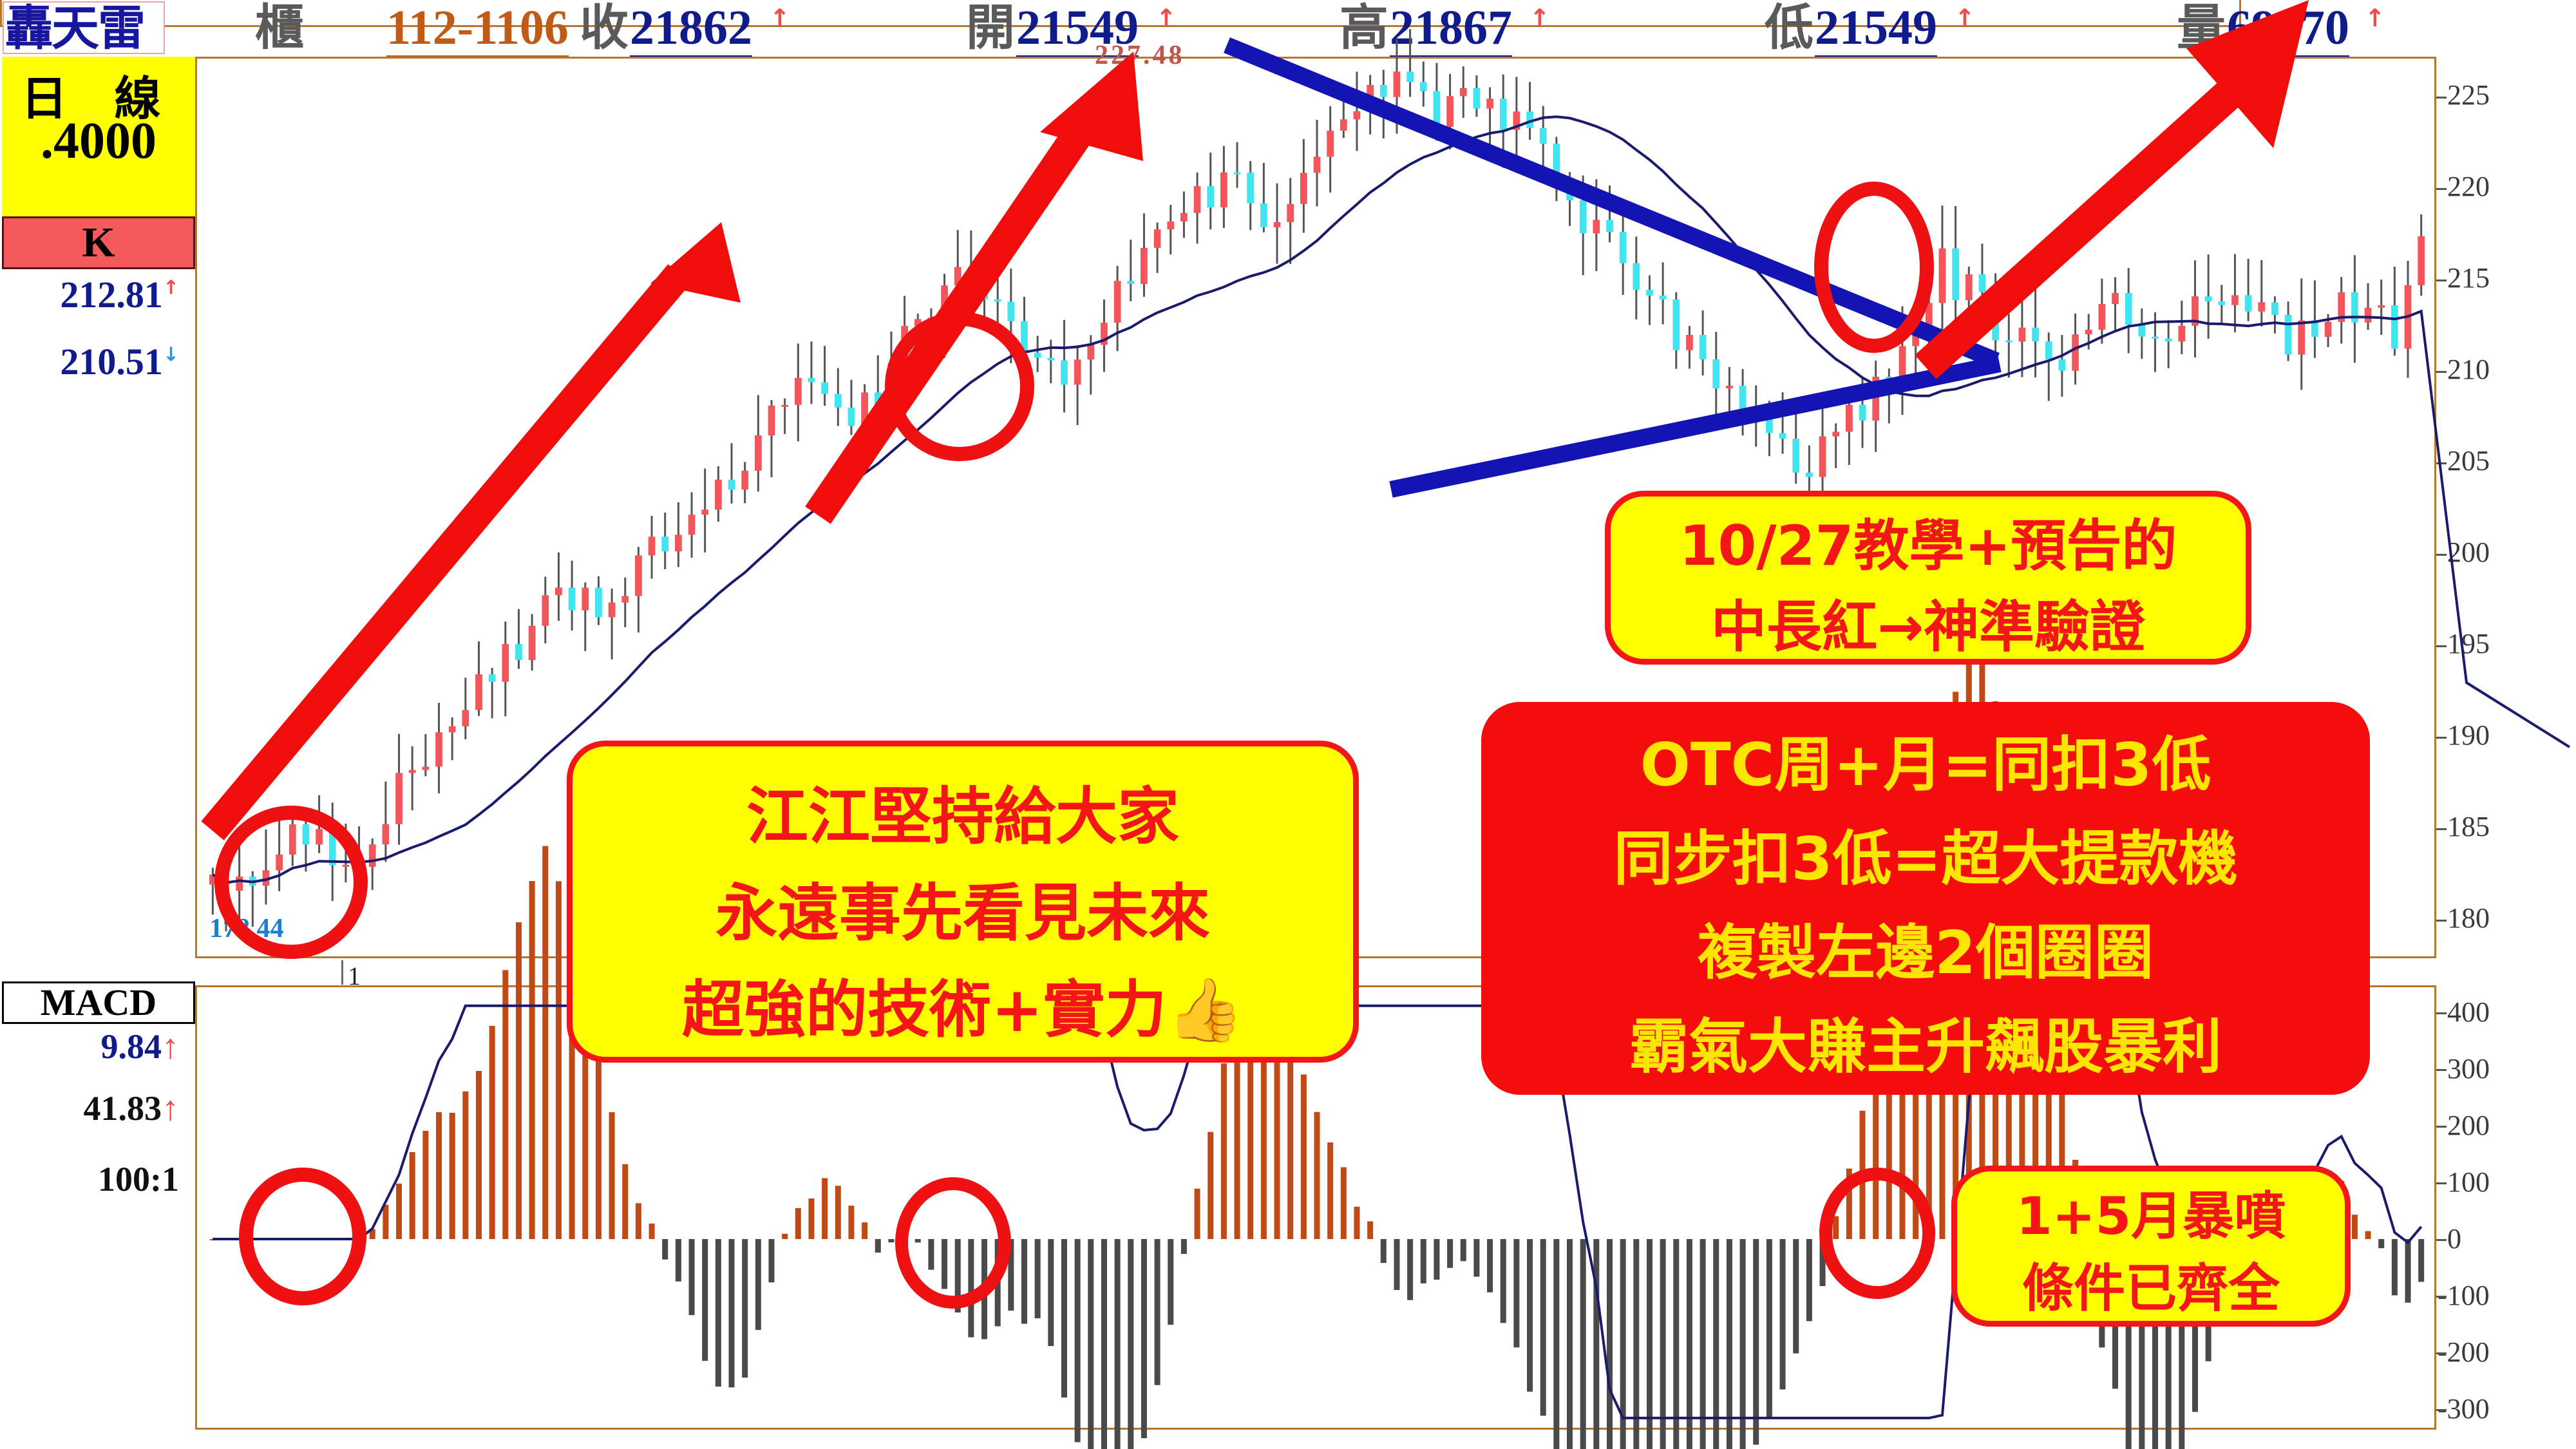  Describe the element at coordinates (1925, 764) in the screenshot. I see `callout-big-red-line-1: OTC周+月=同扣3低` at that location.